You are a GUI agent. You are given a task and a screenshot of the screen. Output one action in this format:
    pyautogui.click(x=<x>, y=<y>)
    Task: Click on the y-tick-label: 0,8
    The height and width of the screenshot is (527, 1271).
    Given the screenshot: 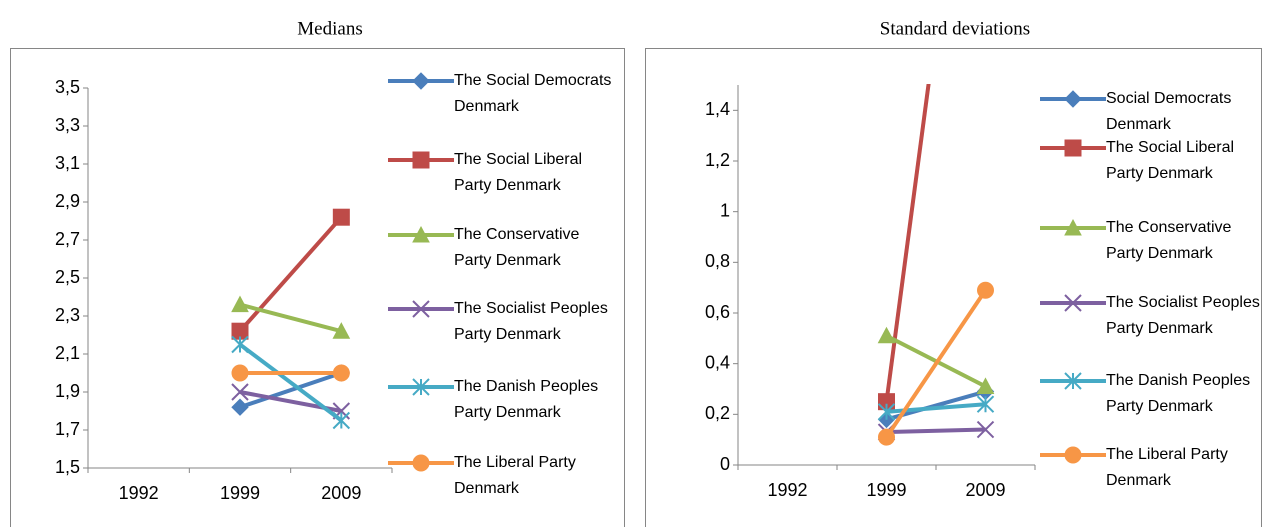 What is the action you would take?
    pyautogui.click(x=717, y=261)
    